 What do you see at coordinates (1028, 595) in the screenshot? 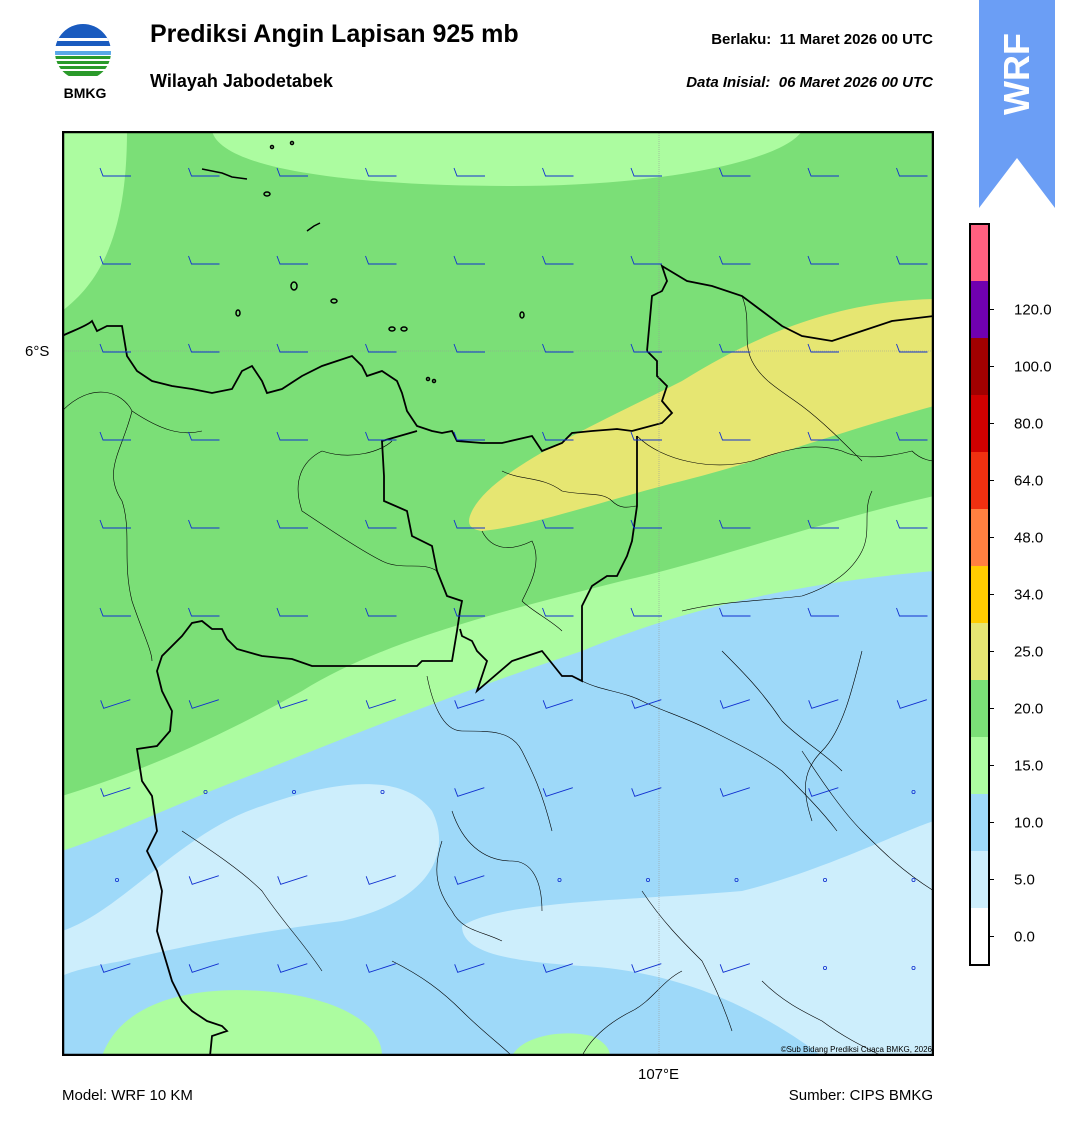
I see `colorbar-tick-label: 34.0` at bounding box center [1028, 595].